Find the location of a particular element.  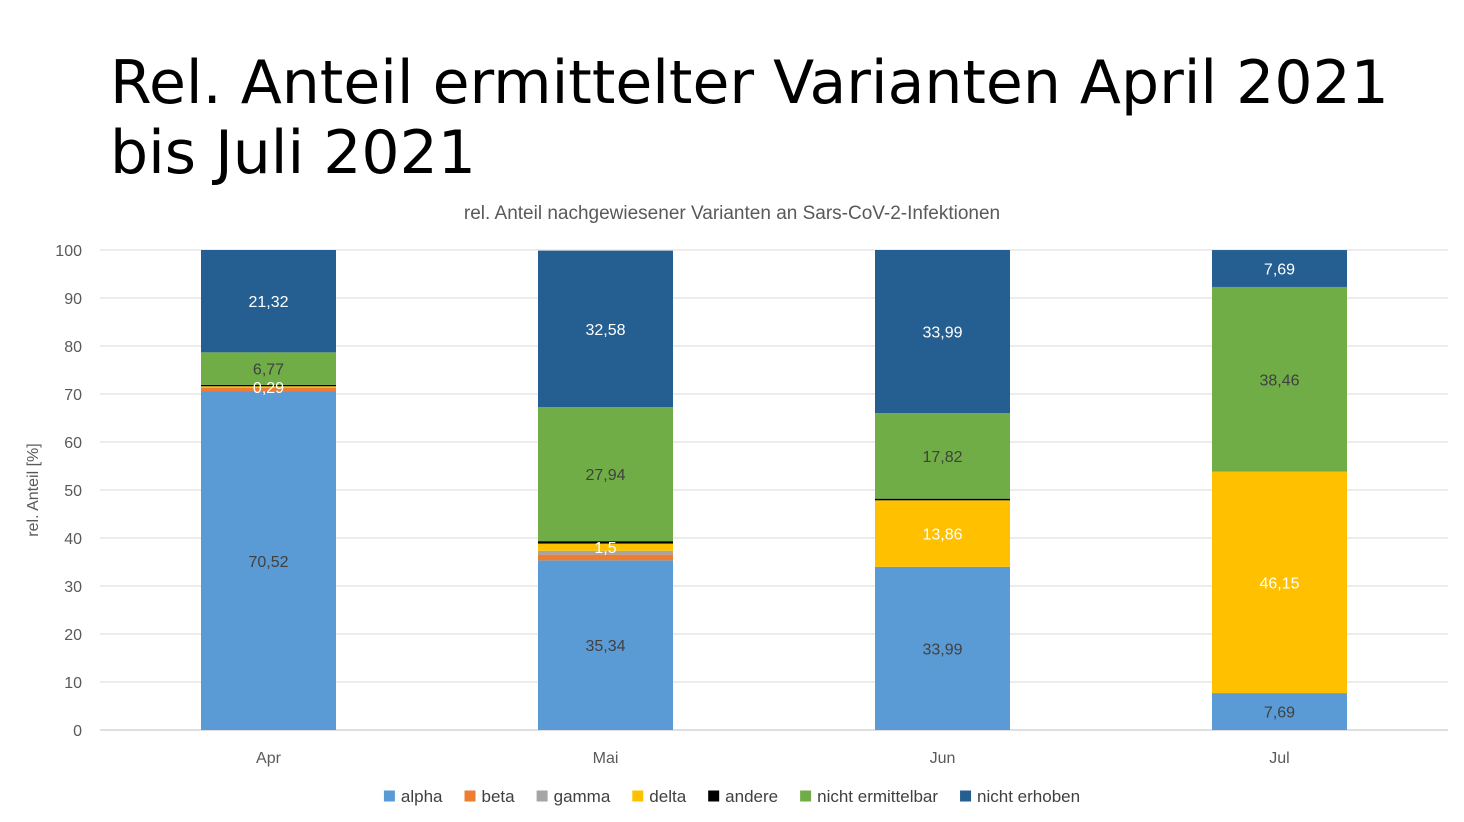

data-label: 38,46 is located at coordinates (1279, 380).